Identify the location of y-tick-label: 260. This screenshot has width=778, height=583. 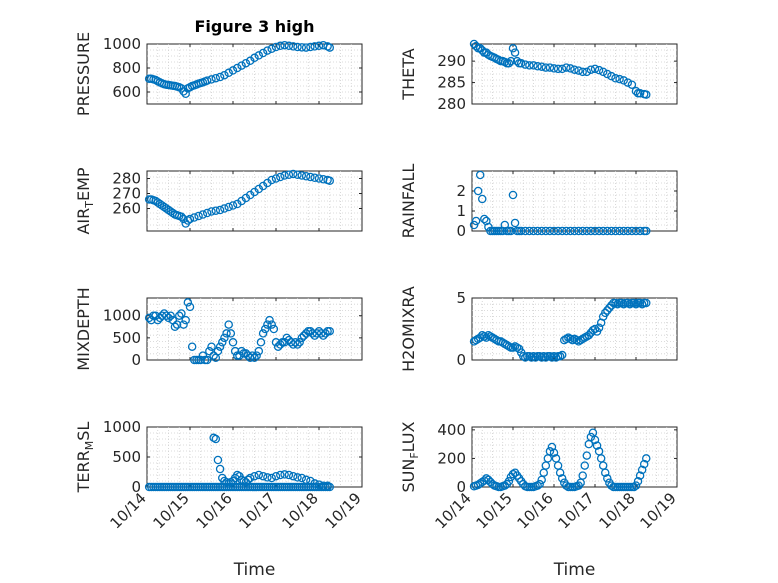
(126, 209).